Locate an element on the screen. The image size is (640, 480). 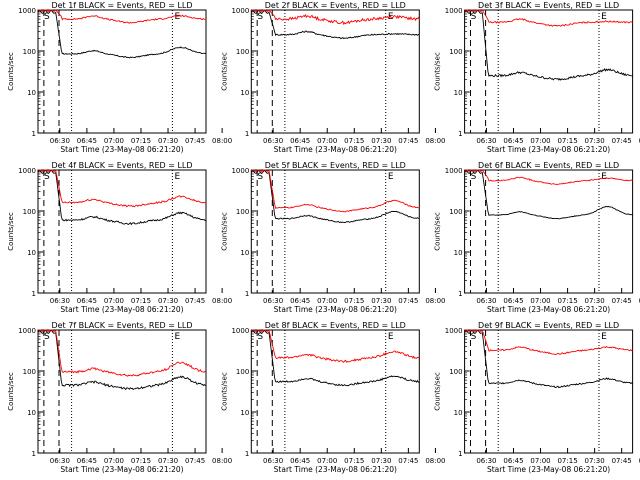
x-tick-label: 08:00 is located at coordinates (222, 141).